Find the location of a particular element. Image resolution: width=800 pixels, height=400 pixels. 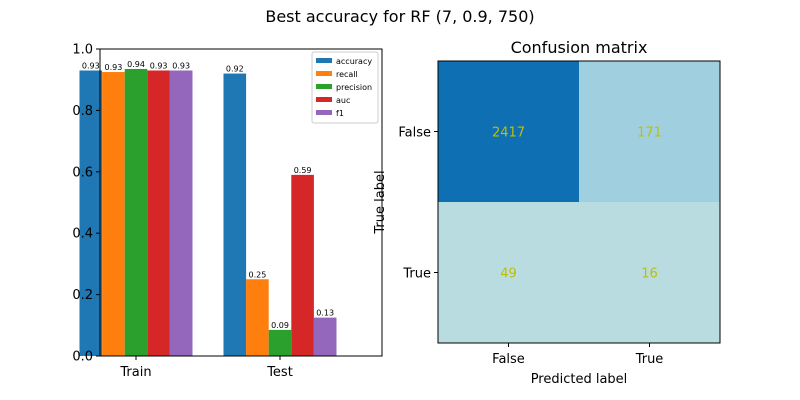

y-tick-label: 0.8 is located at coordinates (82, 111).